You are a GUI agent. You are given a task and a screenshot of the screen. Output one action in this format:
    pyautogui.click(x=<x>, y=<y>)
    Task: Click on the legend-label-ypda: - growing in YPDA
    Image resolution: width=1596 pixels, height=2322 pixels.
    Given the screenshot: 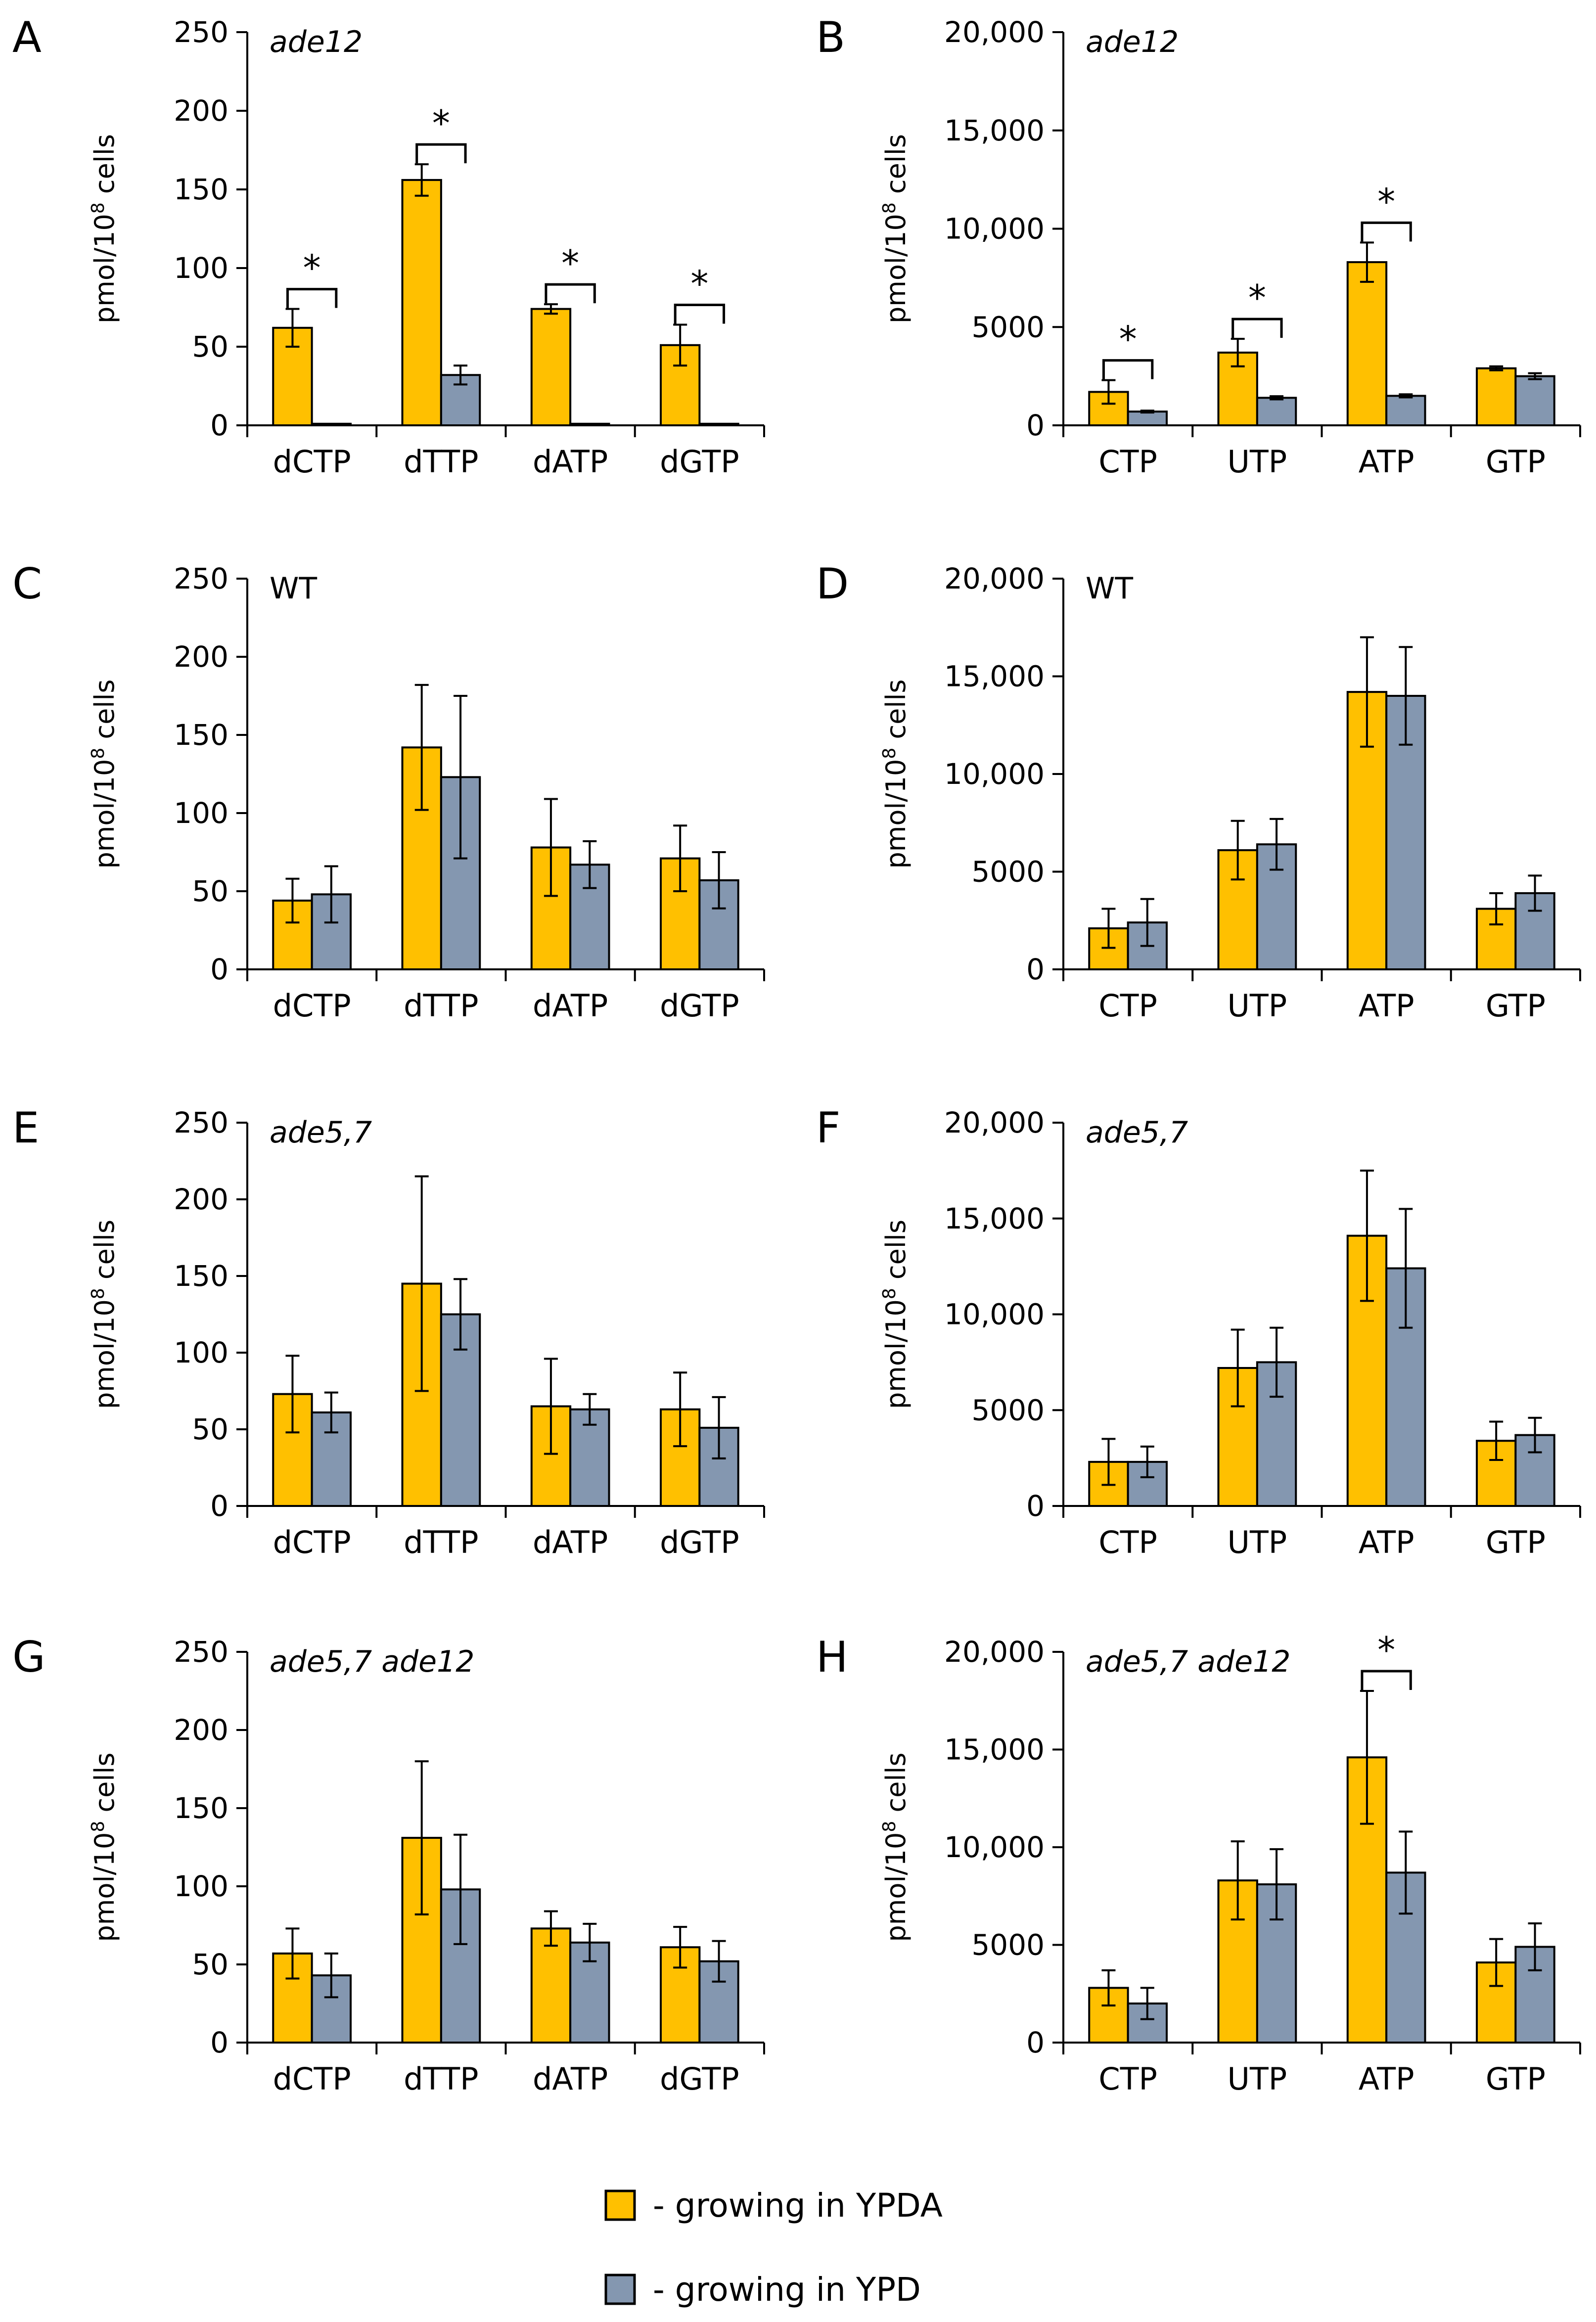 What is the action you would take?
    pyautogui.click(x=798, y=2205)
    